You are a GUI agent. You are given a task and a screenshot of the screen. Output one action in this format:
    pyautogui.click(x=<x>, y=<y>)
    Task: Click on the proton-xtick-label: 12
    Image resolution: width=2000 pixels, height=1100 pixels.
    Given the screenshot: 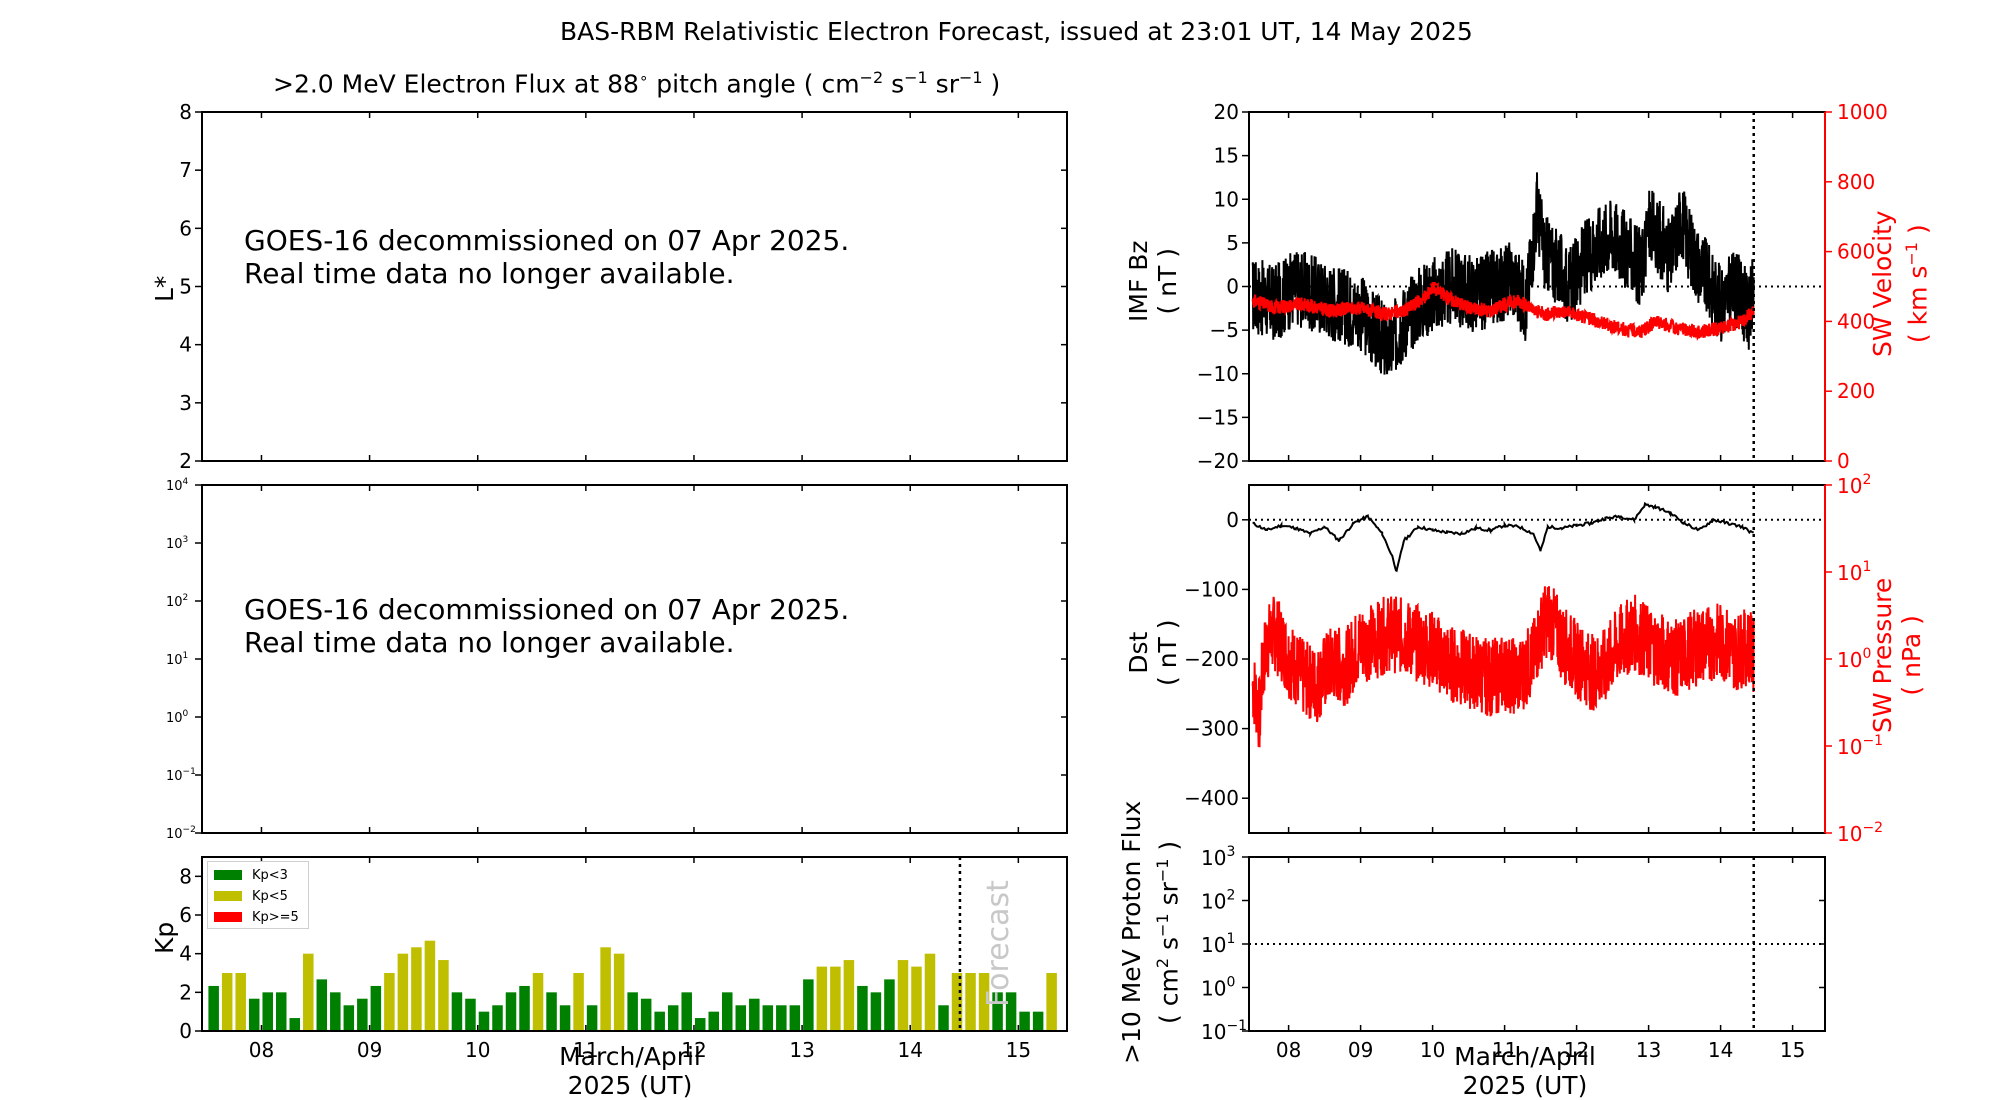 What is the action you would take?
    pyautogui.click(x=1576, y=1050)
    